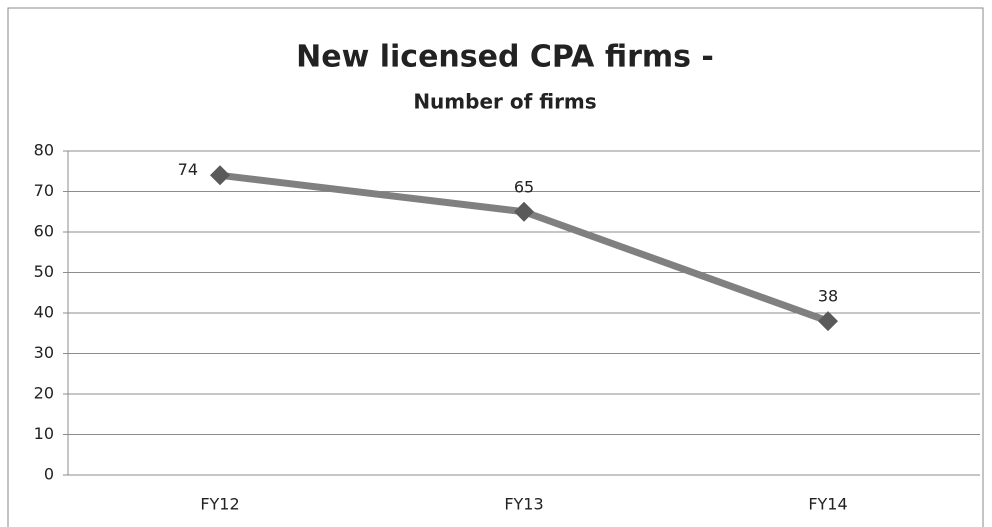 The height and width of the screenshot is (527, 992). I want to click on data-label: 38, so click(828, 296).